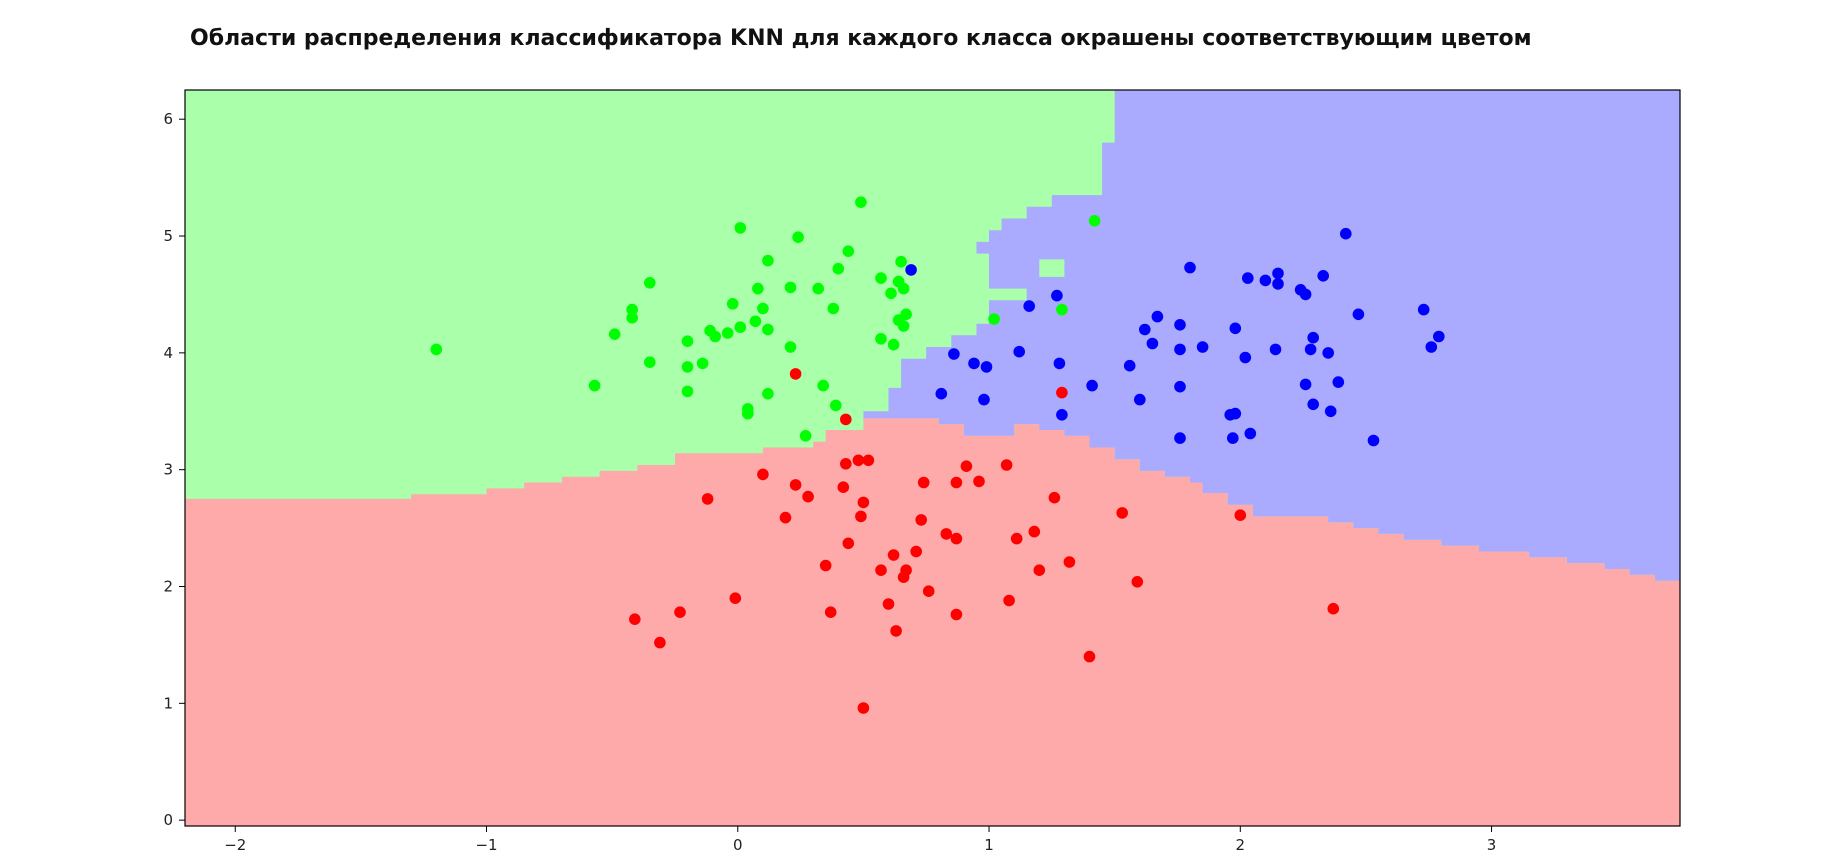 This screenshot has width=1821, height=852. I want to click on y-tick-label: 1, so click(168, 703).